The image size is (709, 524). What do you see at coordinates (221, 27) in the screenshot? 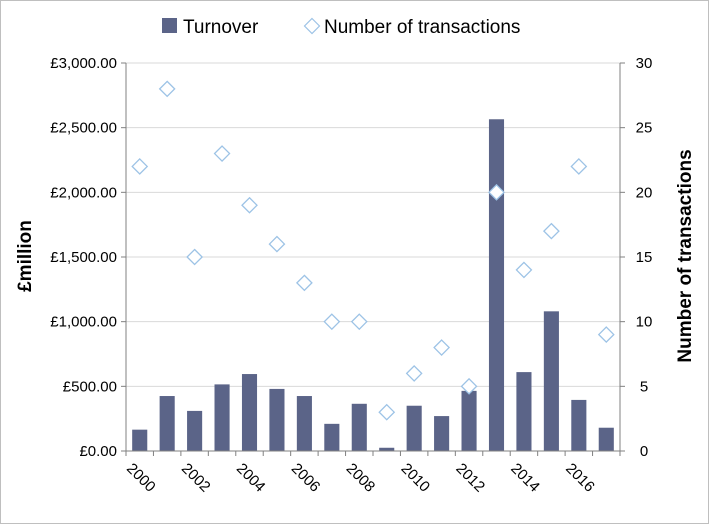
I see `legend-label-turnover: Turnover` at bounding box center [221, 27].